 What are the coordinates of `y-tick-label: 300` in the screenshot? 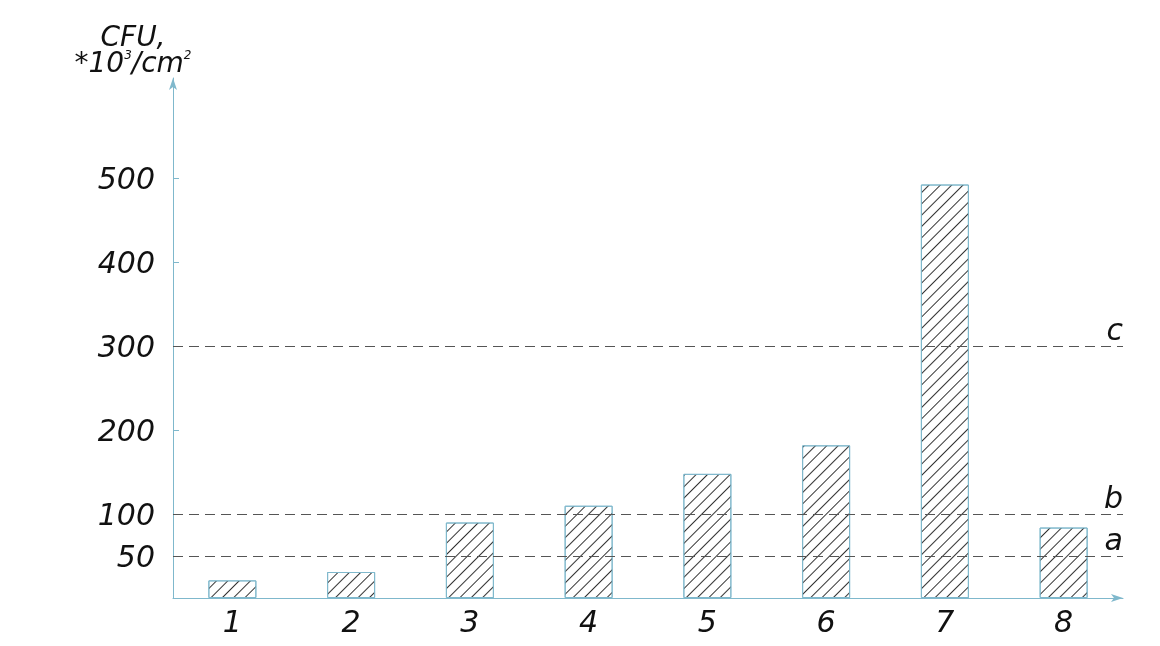 It's located at (126, 346).